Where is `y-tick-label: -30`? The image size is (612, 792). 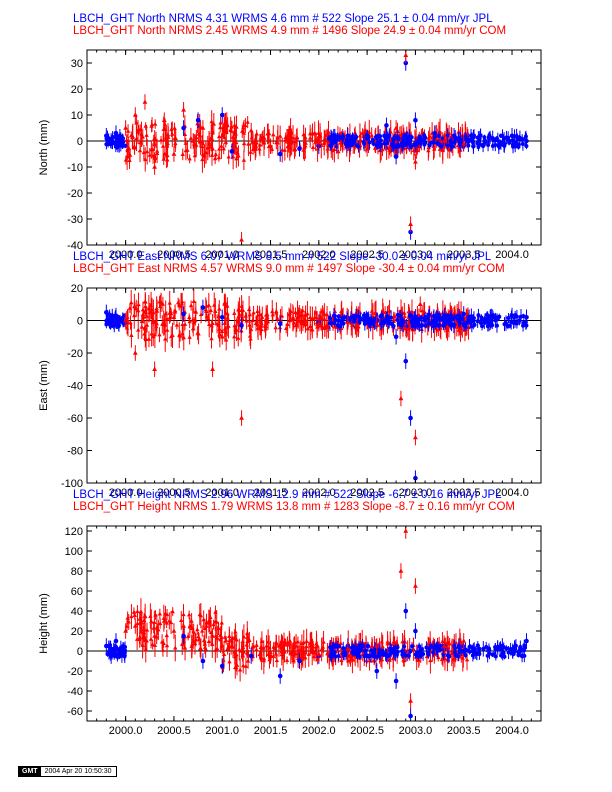
y-tick-label: -30 is located at coordinates (75, 220).